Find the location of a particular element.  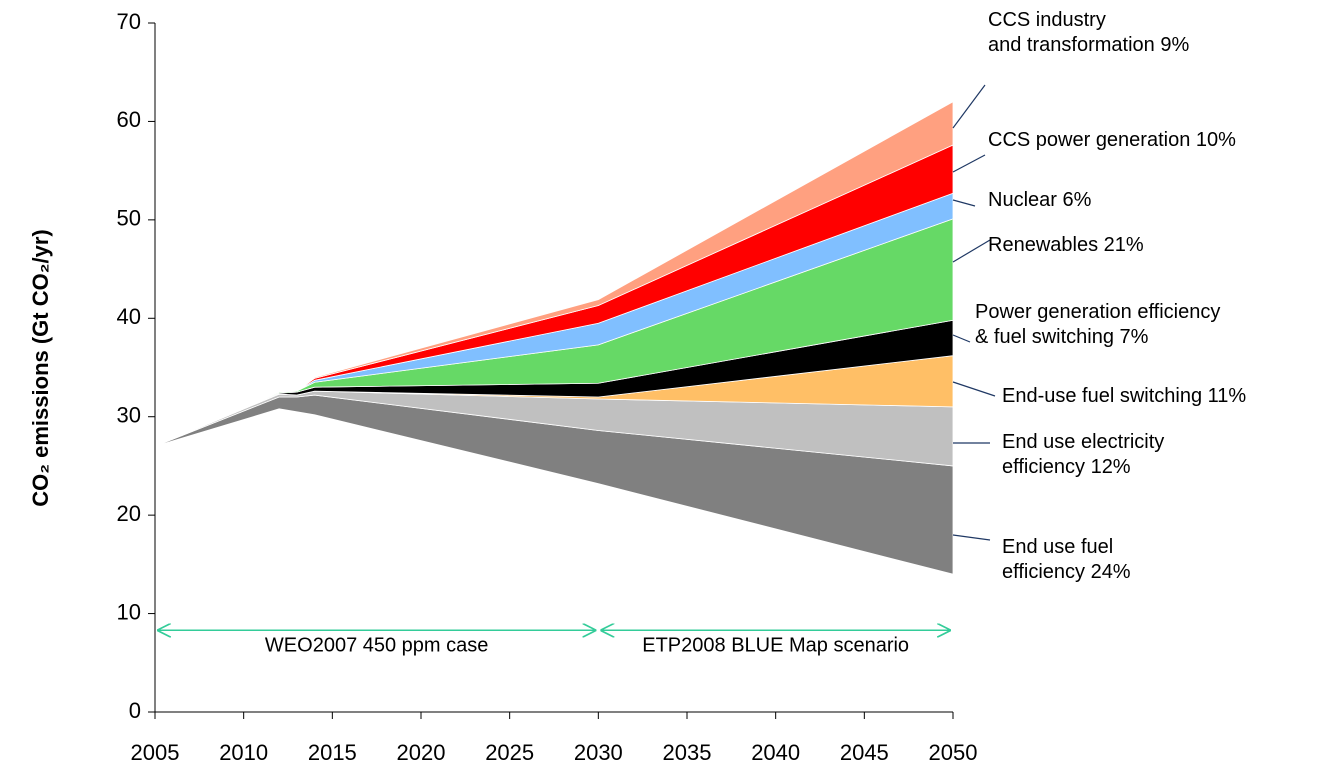

annotation: ETP2008 BLUE Map scenario is located at coordinates (775, 645).